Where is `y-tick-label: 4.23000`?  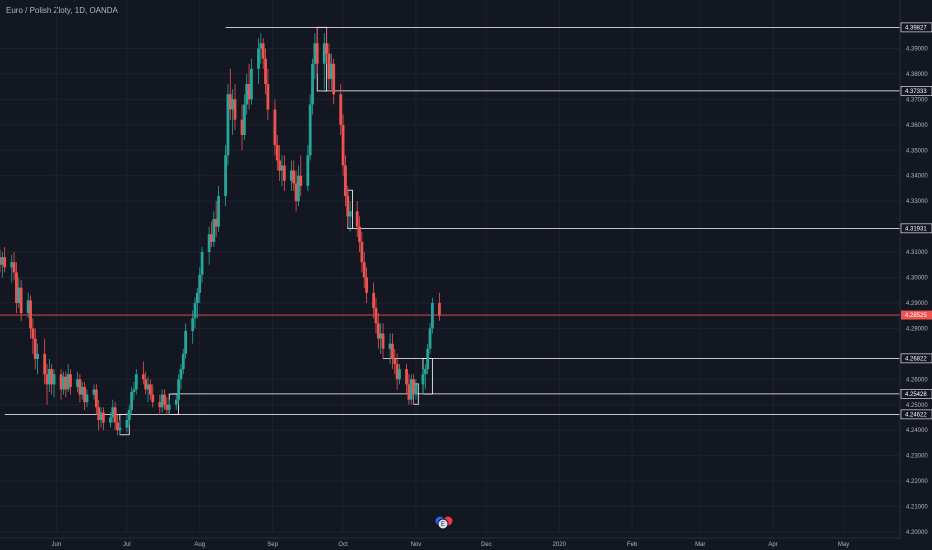 y-tick-label: 4.23000 is located at coordinates (917, 457).